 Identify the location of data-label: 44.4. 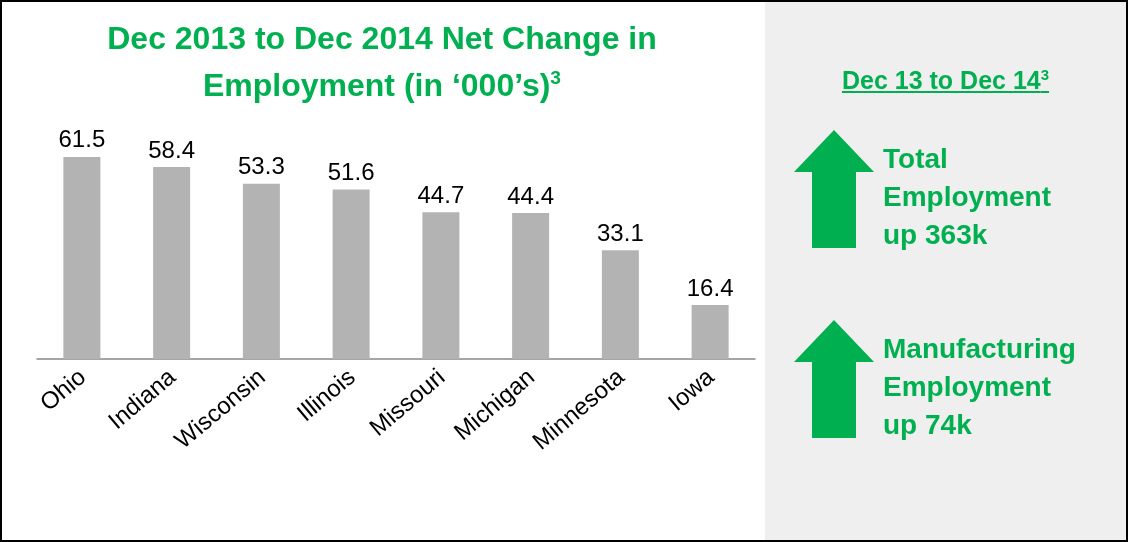
(530, 195).